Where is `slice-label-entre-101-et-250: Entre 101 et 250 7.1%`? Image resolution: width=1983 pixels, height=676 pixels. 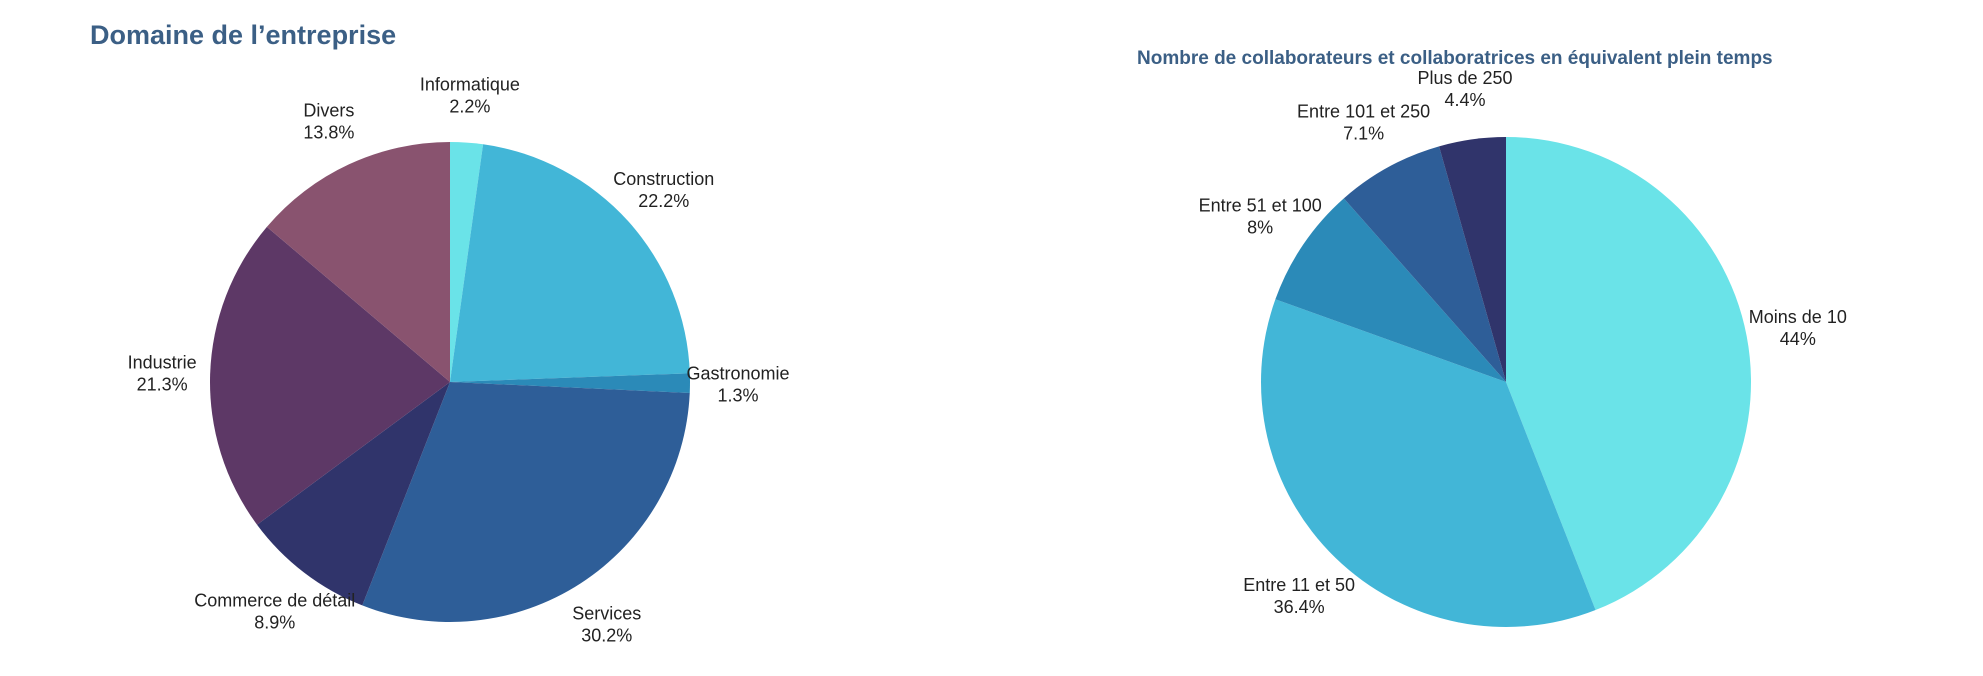 slice-label-entre-101-et-250: Entre 101 et 250 7.1% is located at coordinates (1363, 122).